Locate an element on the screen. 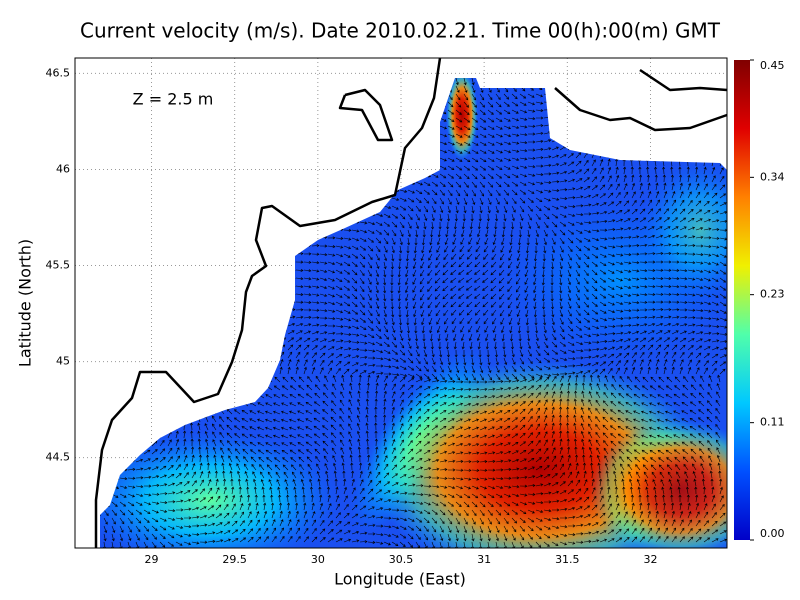  y-tick-label: 46 is located at coordinates (63, 168).